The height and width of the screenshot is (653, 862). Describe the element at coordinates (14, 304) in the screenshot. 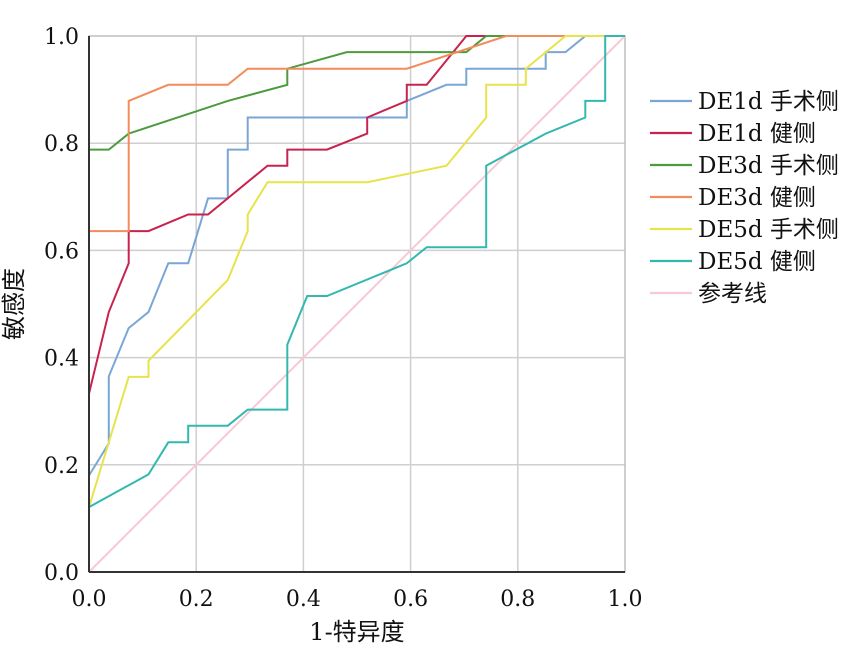

I see `y-axis-title: 敏感度` at that location.